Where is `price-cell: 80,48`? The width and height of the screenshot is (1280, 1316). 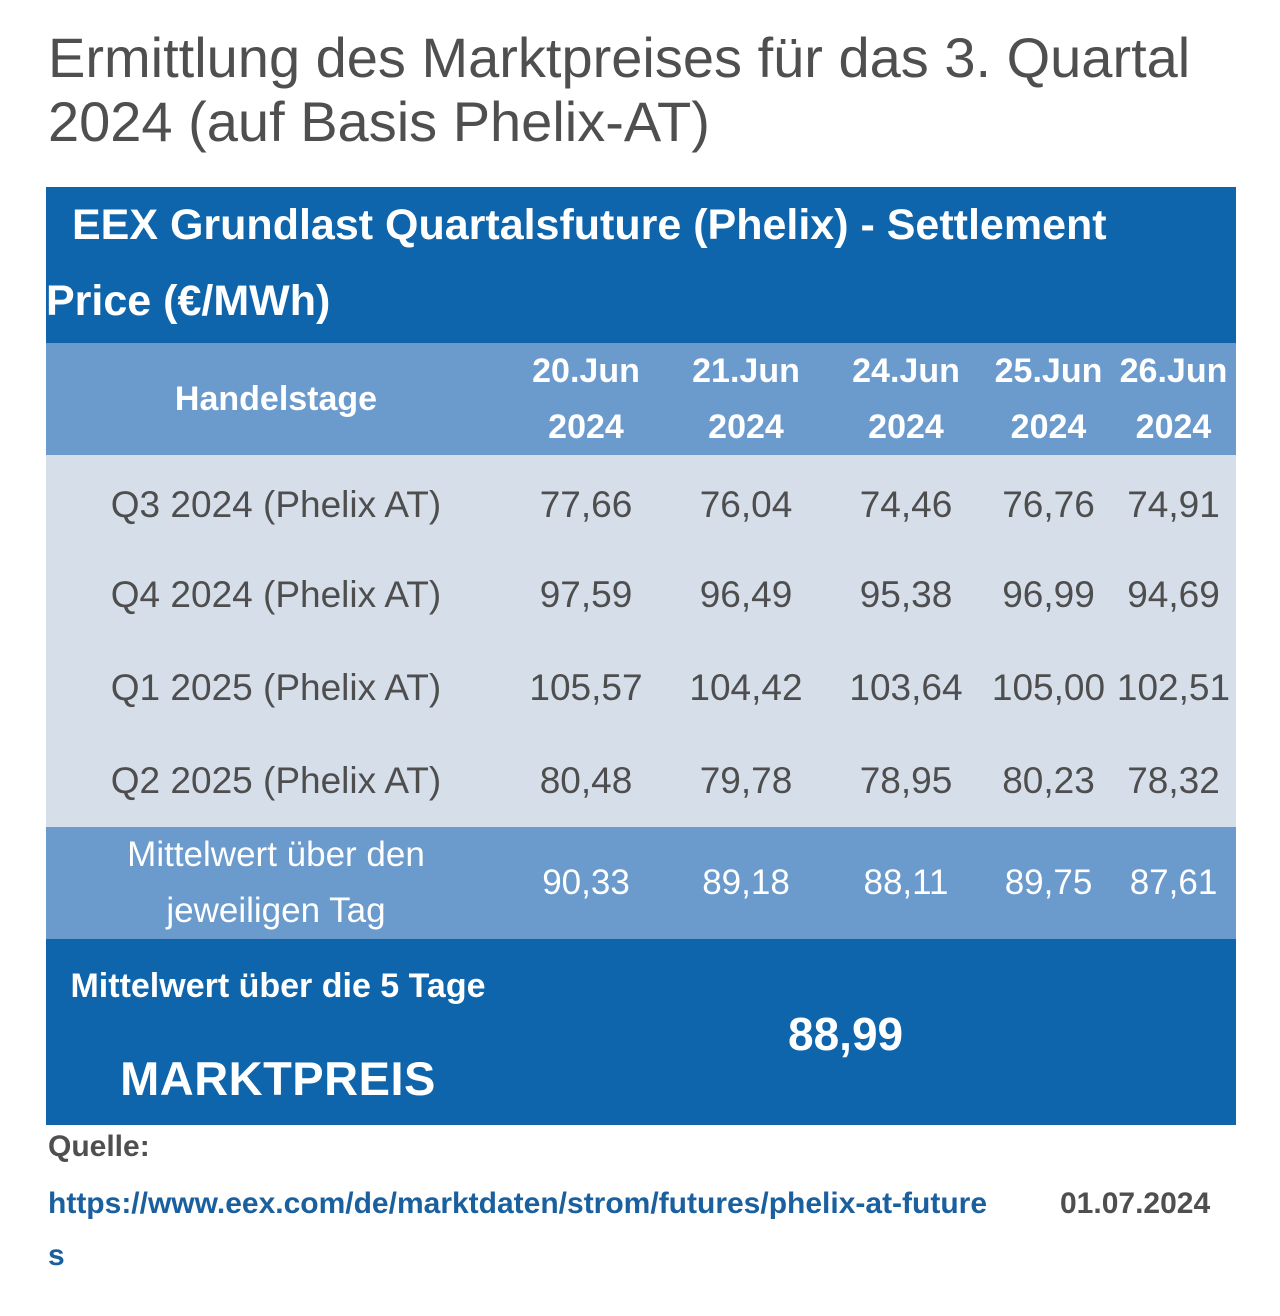 price-cell: 80,48 is located at coordinates (586, 780).